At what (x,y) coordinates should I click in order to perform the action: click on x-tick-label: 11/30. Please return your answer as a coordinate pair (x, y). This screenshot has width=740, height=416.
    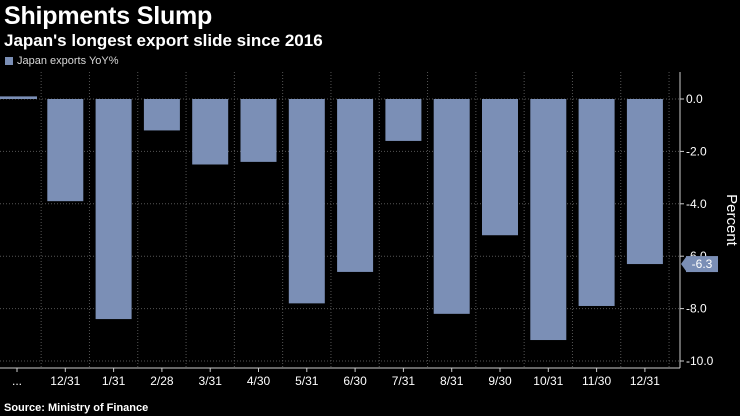
    Looking at the image, I should click on (596, 381).